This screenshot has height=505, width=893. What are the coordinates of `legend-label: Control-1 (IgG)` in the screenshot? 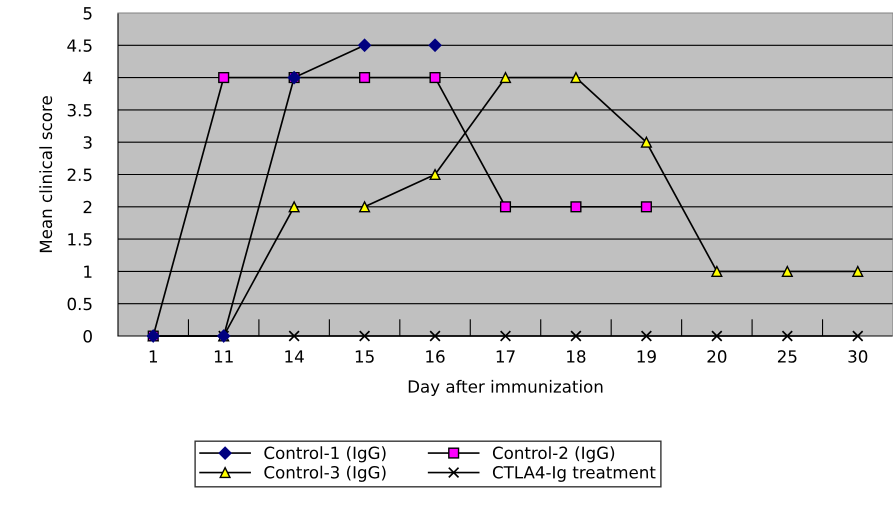 It's located at (325, 454).